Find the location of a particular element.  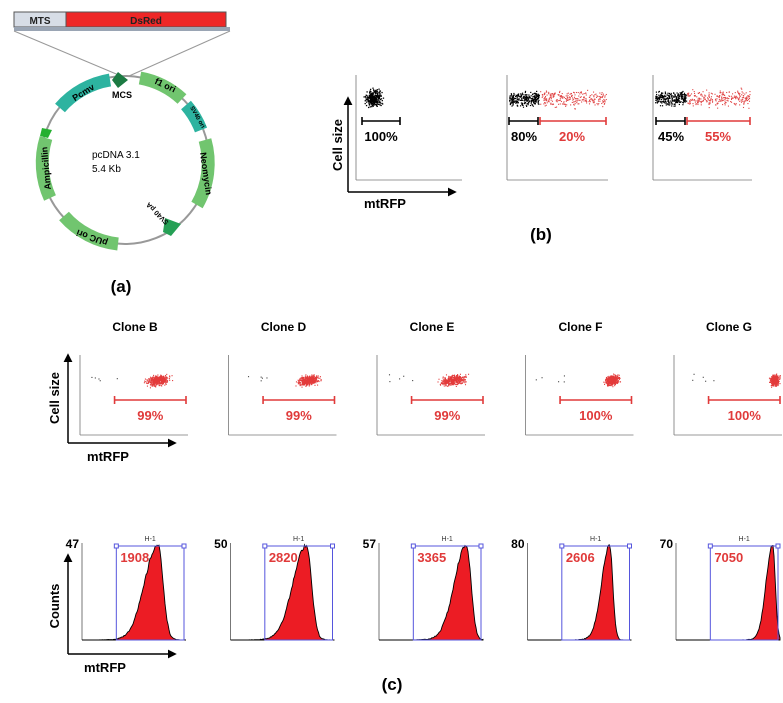

panel-a-label: (a) is located at coordinates (121, 286).